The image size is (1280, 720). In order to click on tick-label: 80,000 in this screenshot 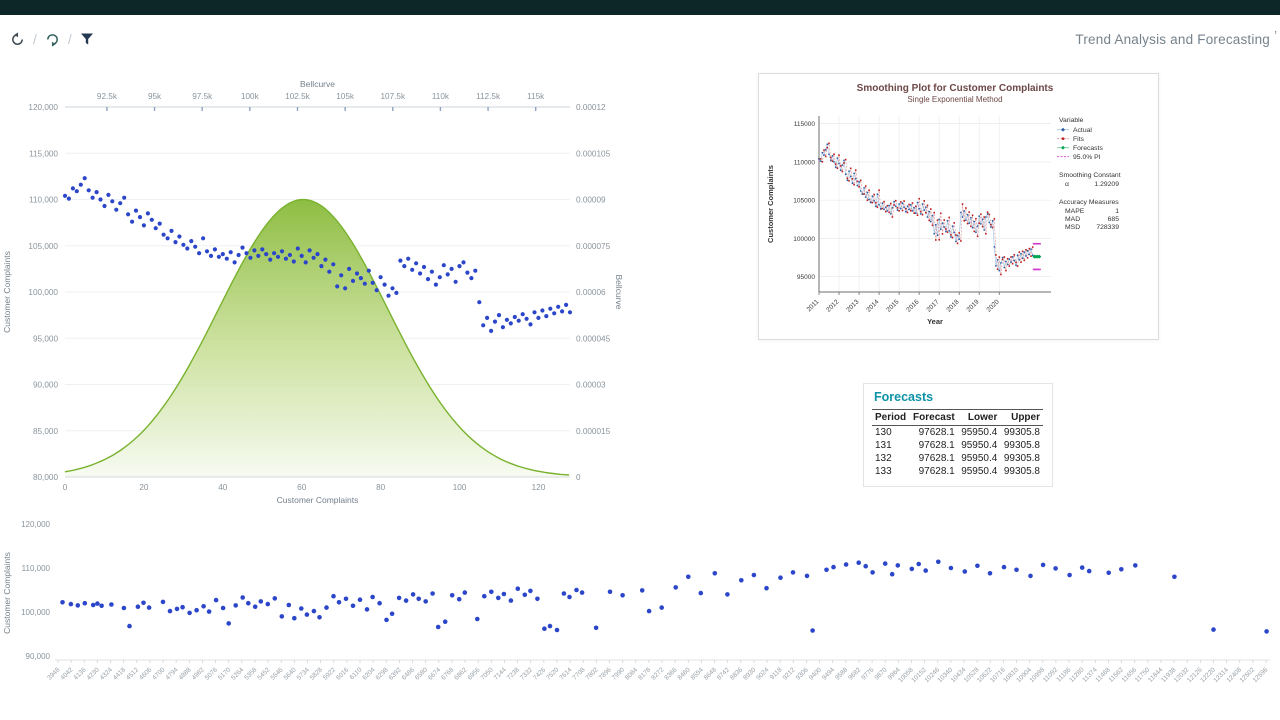, I will do `click(45, 477)`.